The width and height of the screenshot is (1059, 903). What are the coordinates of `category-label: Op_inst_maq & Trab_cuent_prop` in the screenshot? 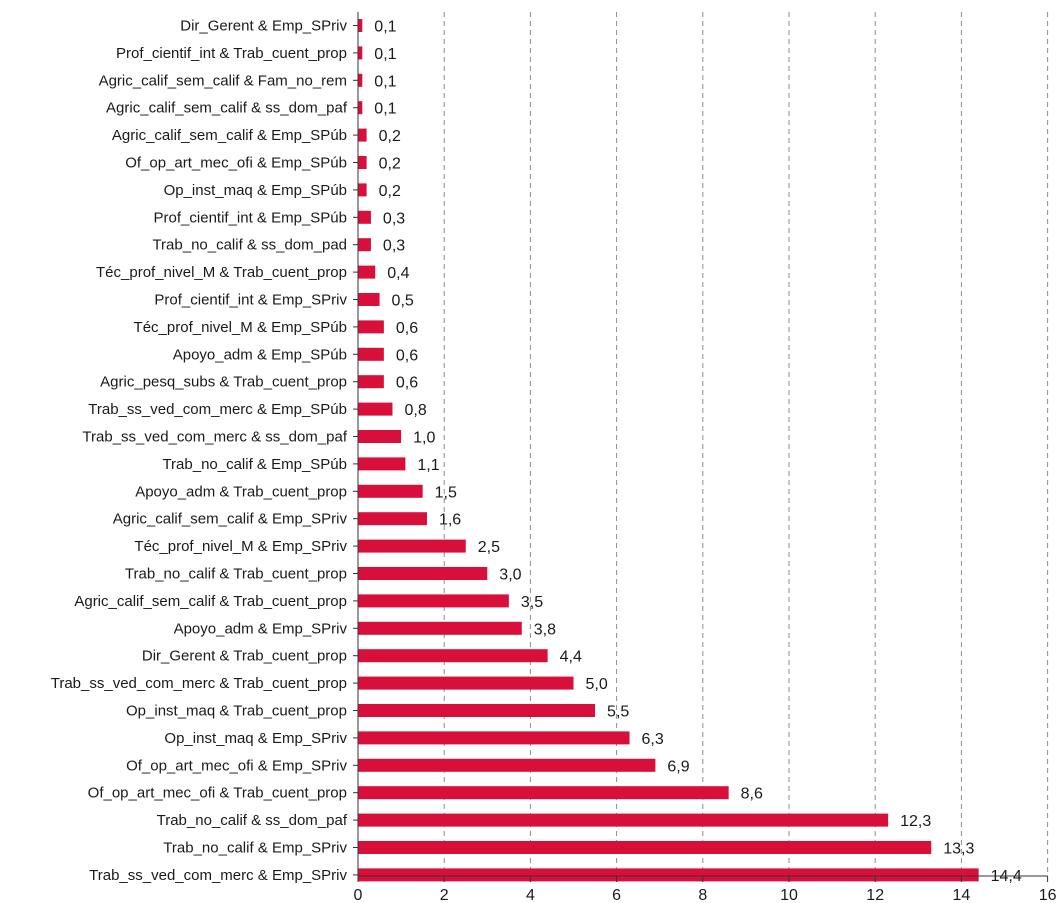 It's located at (236, 711).